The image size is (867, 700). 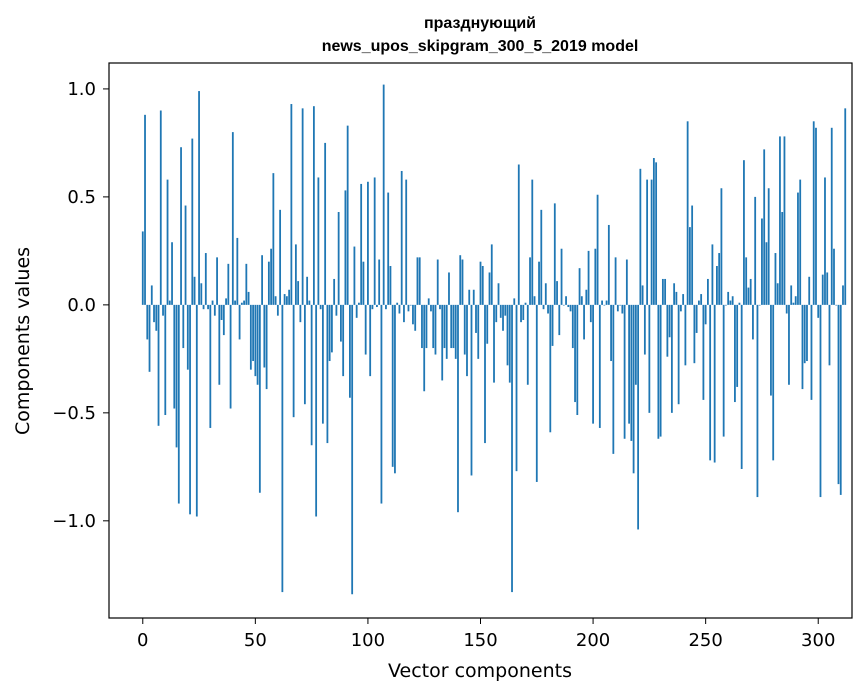 What do you see at coordinates (480, 671) in the screenshot?
I see `x-axis-label: Vector components` at bounding box center [480, 671].